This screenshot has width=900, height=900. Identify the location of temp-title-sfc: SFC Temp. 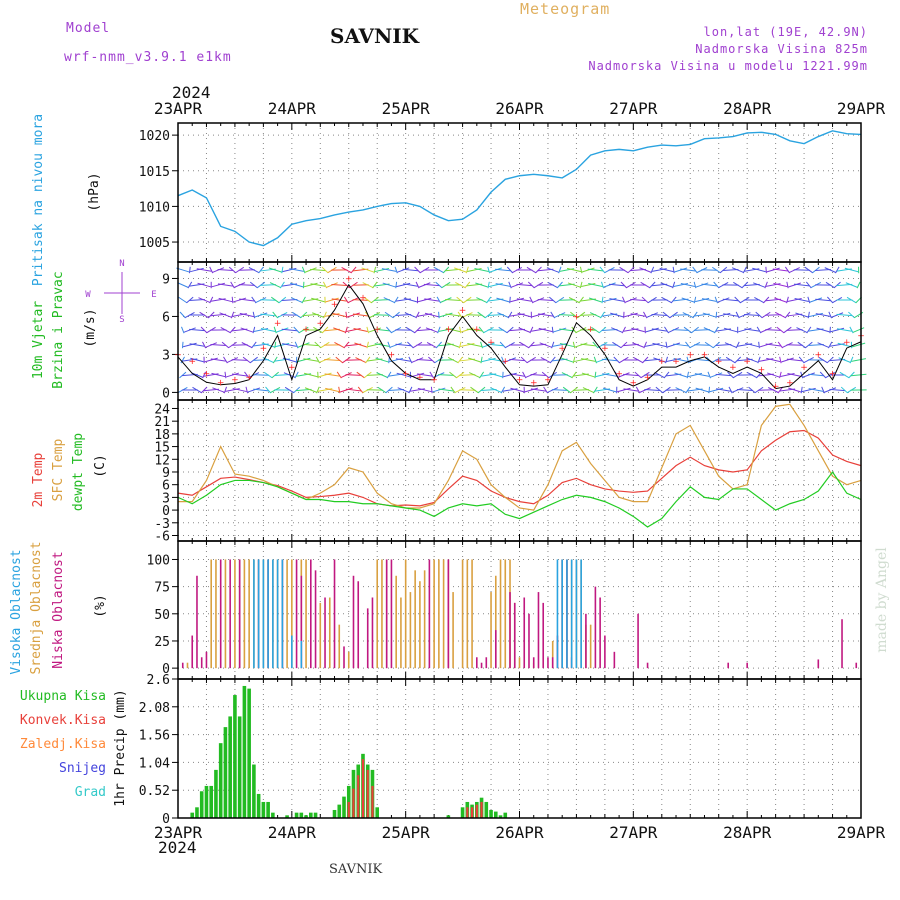
(58, 470).